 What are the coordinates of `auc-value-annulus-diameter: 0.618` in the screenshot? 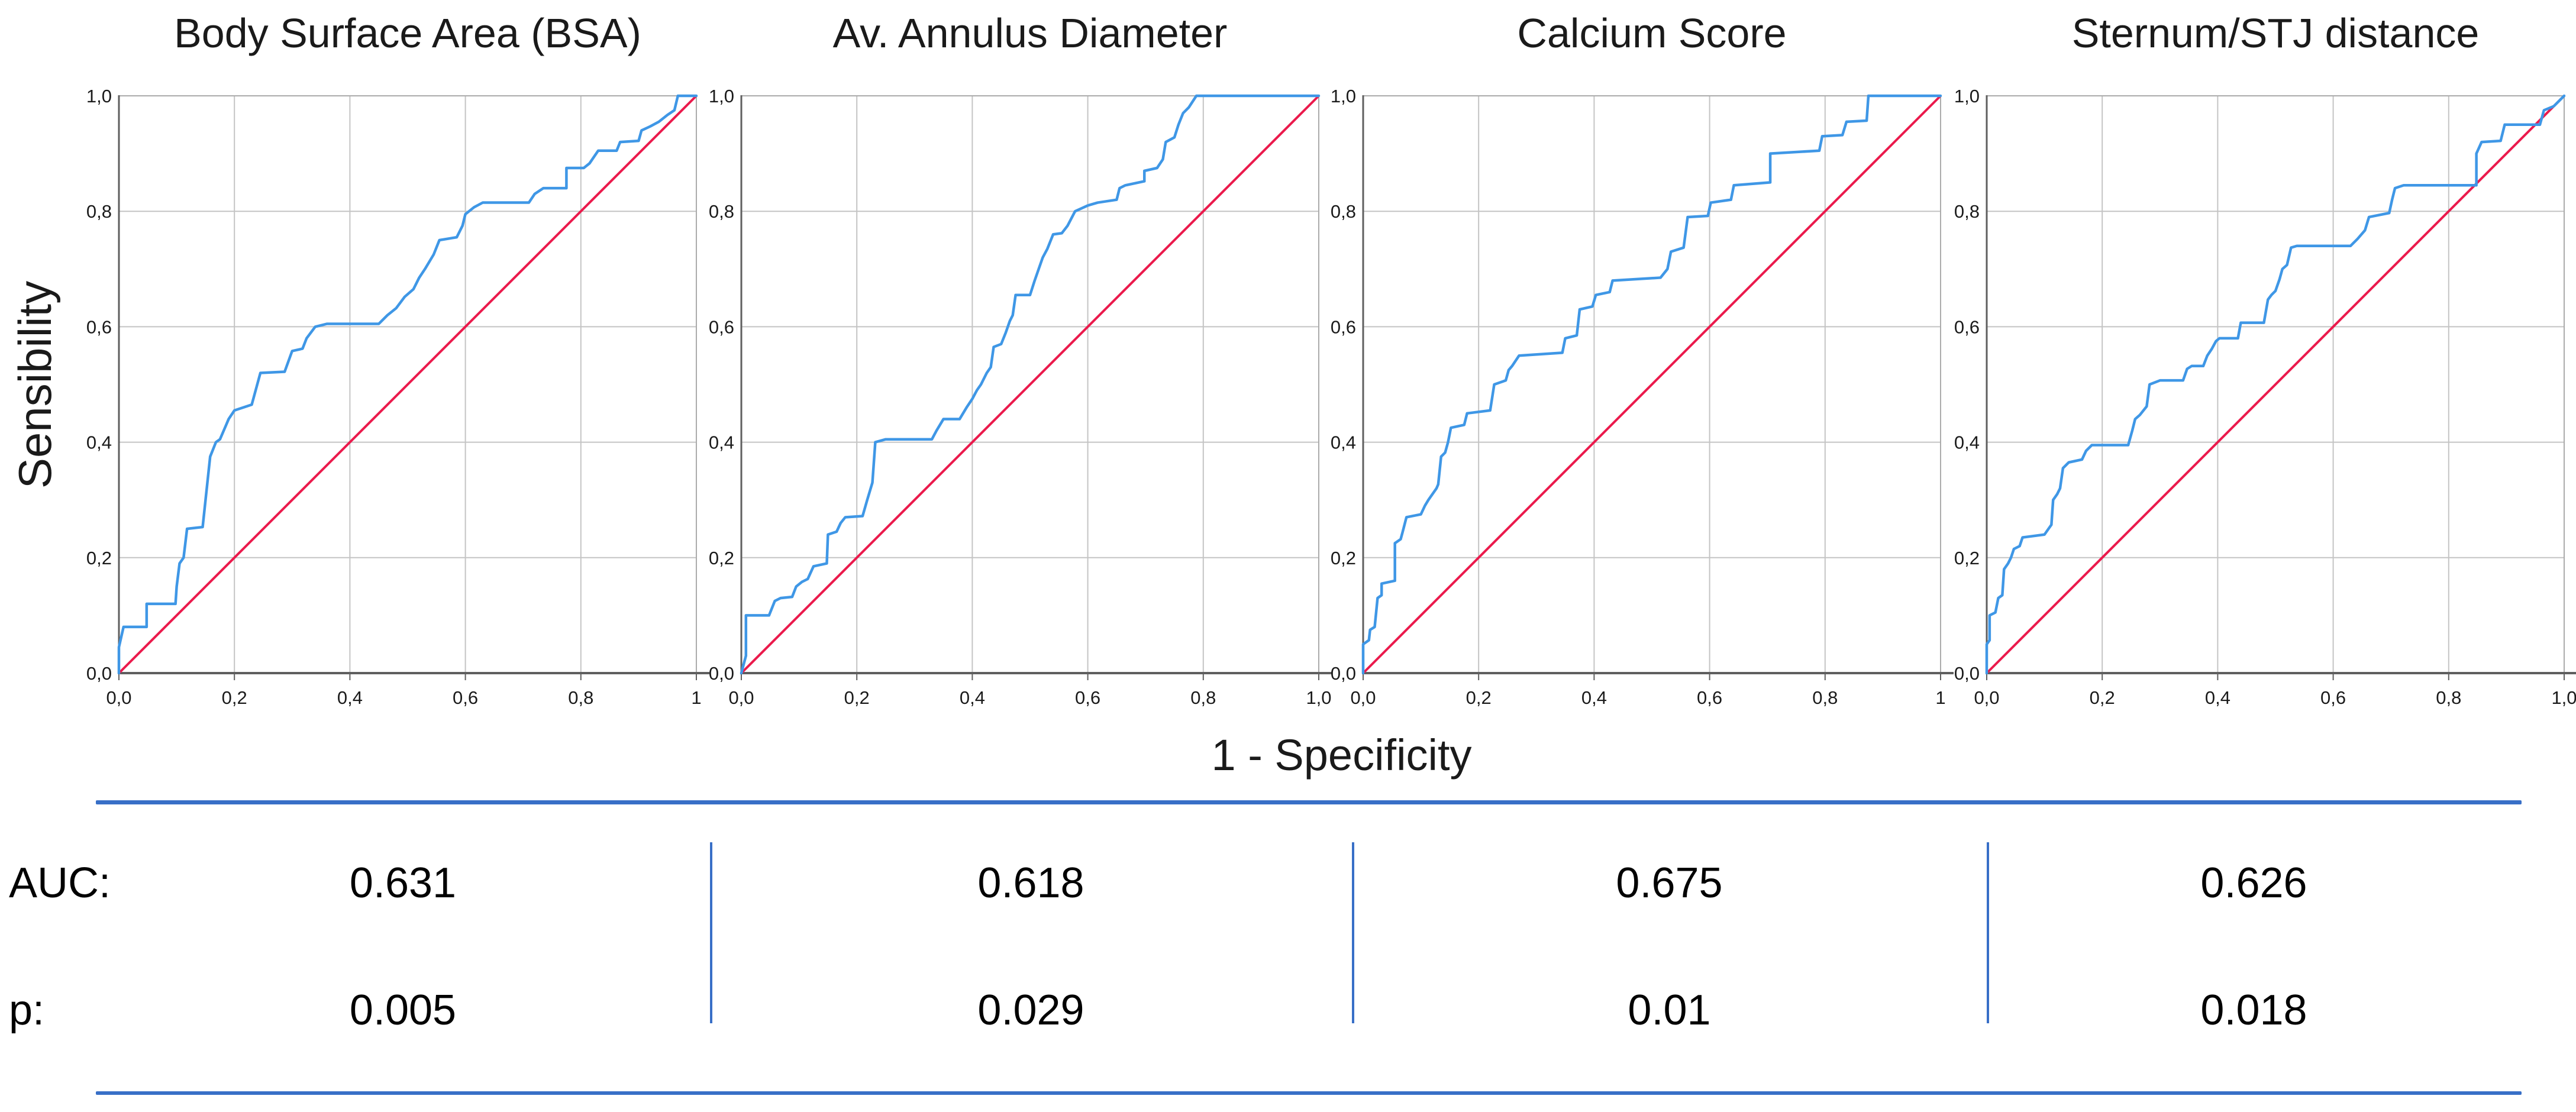 It's located at (1030, 883).